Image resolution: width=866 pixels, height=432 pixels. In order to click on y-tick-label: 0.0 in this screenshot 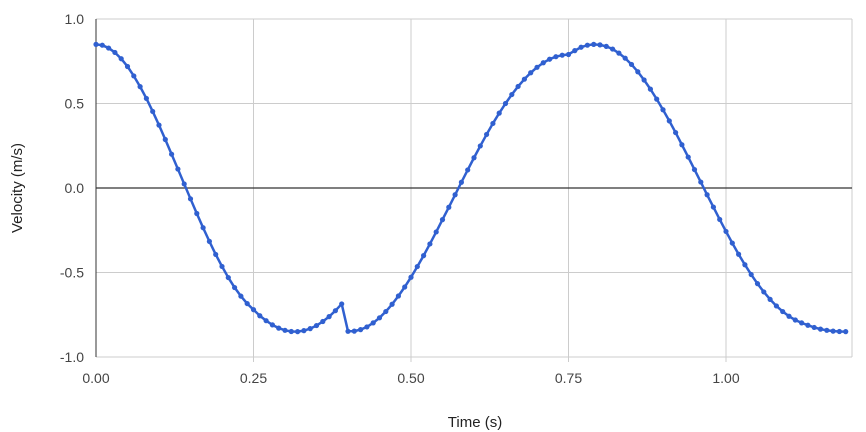, I will do `click(75, 188)`.